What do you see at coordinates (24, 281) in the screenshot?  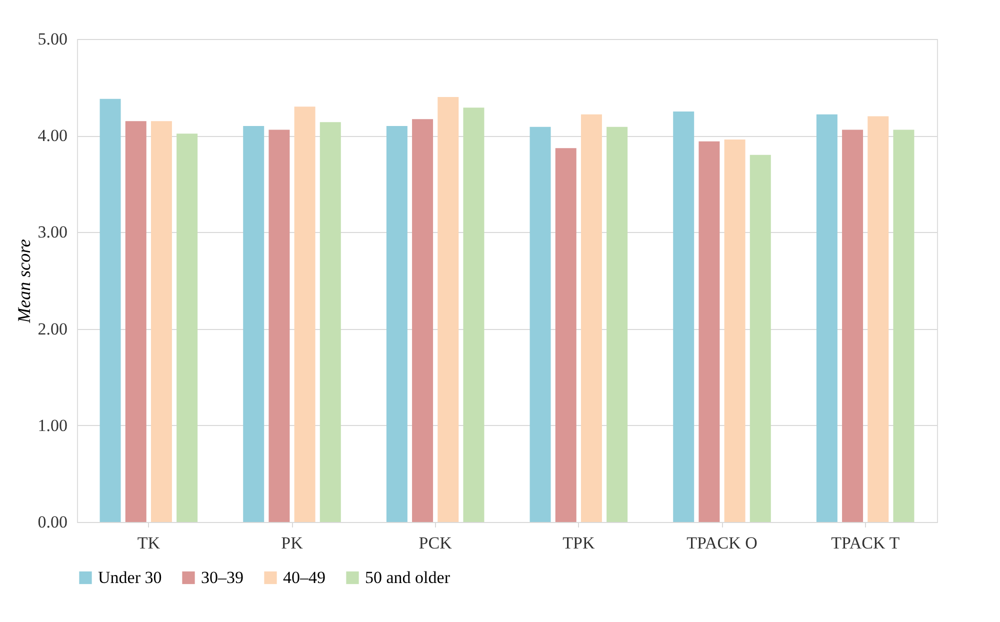 I see `y-axis-title: Mean score` at bounding box center [24, 281].